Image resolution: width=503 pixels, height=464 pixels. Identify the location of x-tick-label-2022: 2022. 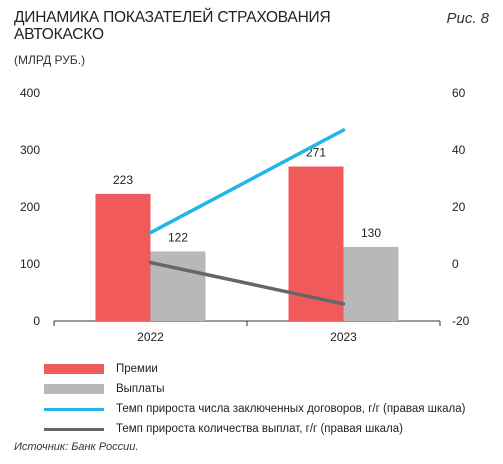
(150, 337).